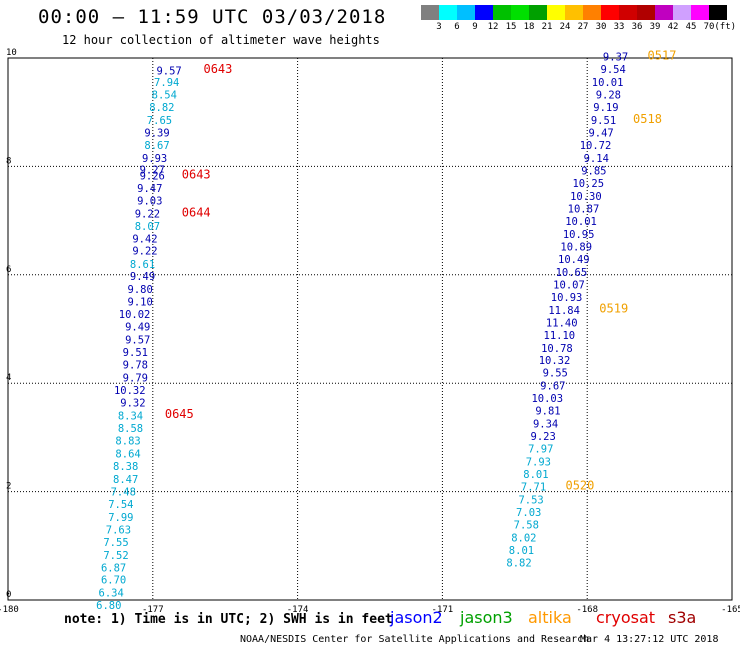 The width and height of the screenshot is (740, 650). I want to click on x-tick-label: -165, so click(730, 610).